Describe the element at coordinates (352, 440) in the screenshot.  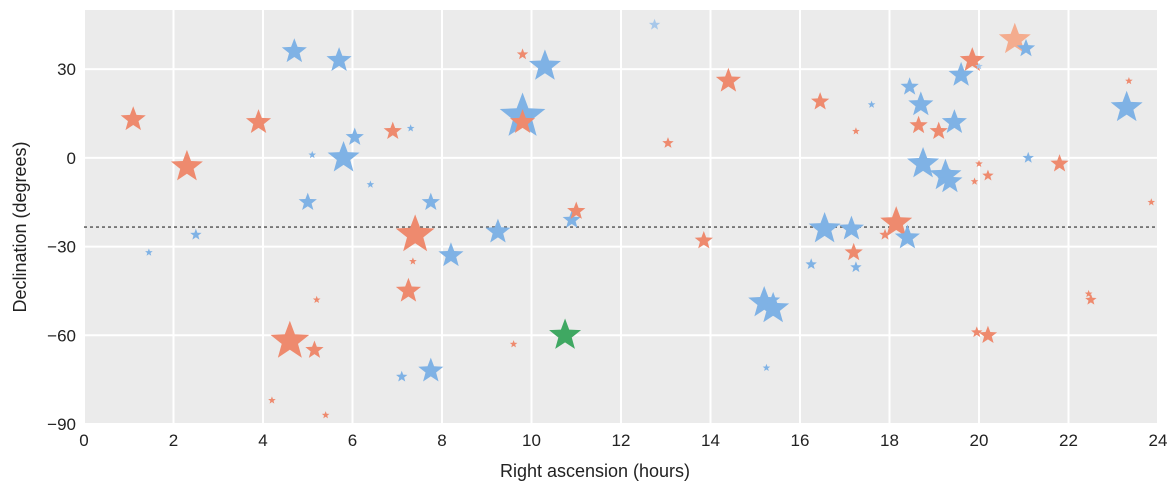
I see `x-tick-label: 6` at that location.